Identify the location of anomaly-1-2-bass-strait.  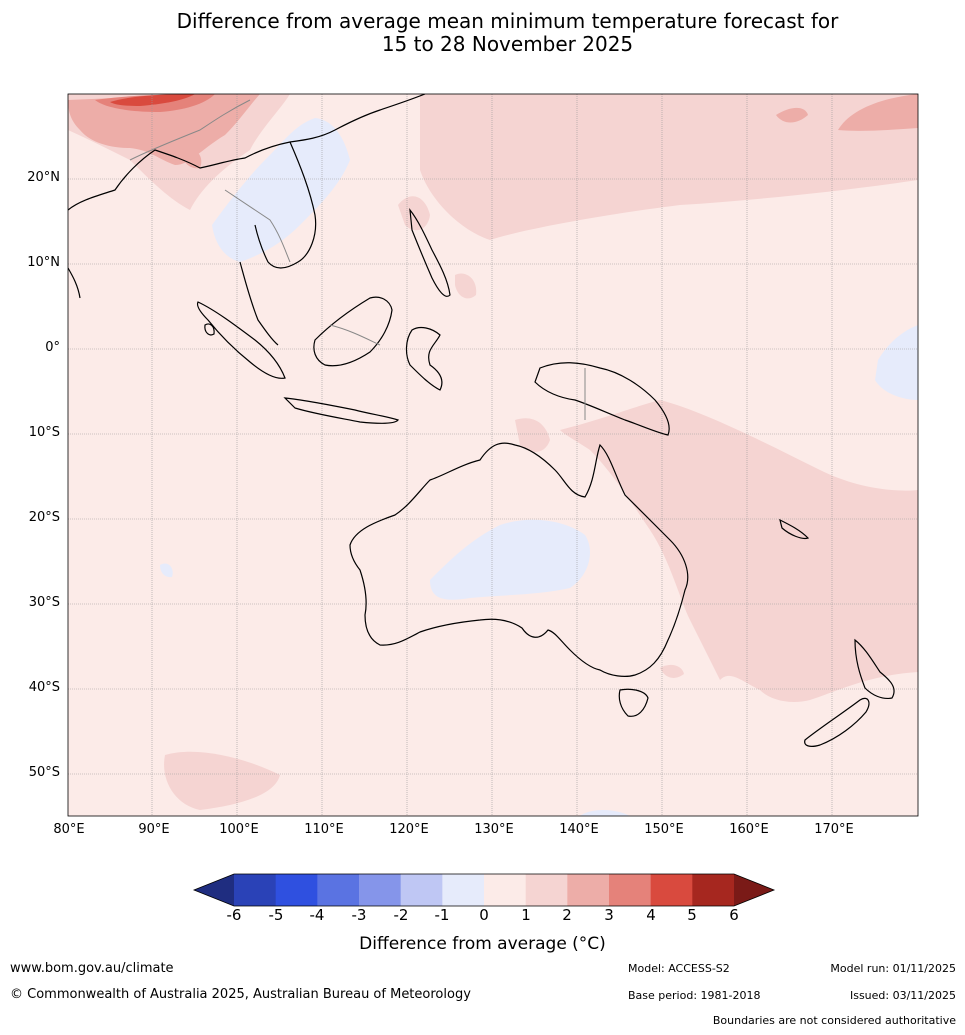
(672, 671).